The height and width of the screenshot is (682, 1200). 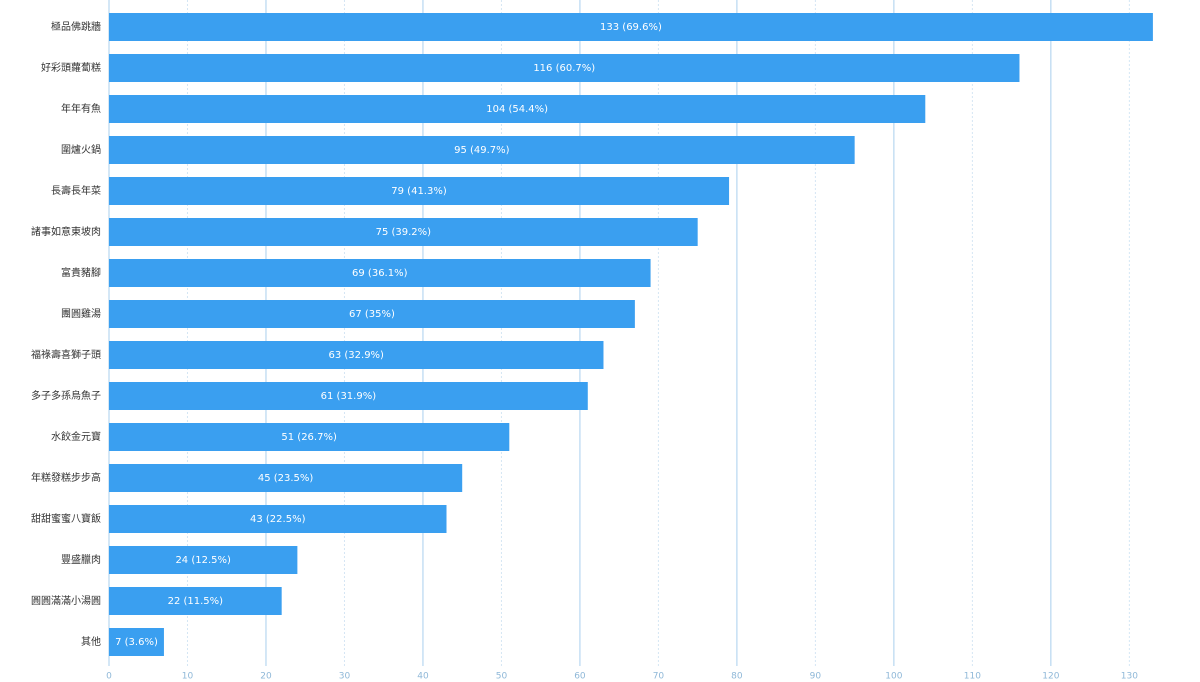 What do you see at coordinates (66, 600) in the screenshot?
I see `y-tick-label: 圓圓滿滿小湯圓` at bounding box center [66, 600].